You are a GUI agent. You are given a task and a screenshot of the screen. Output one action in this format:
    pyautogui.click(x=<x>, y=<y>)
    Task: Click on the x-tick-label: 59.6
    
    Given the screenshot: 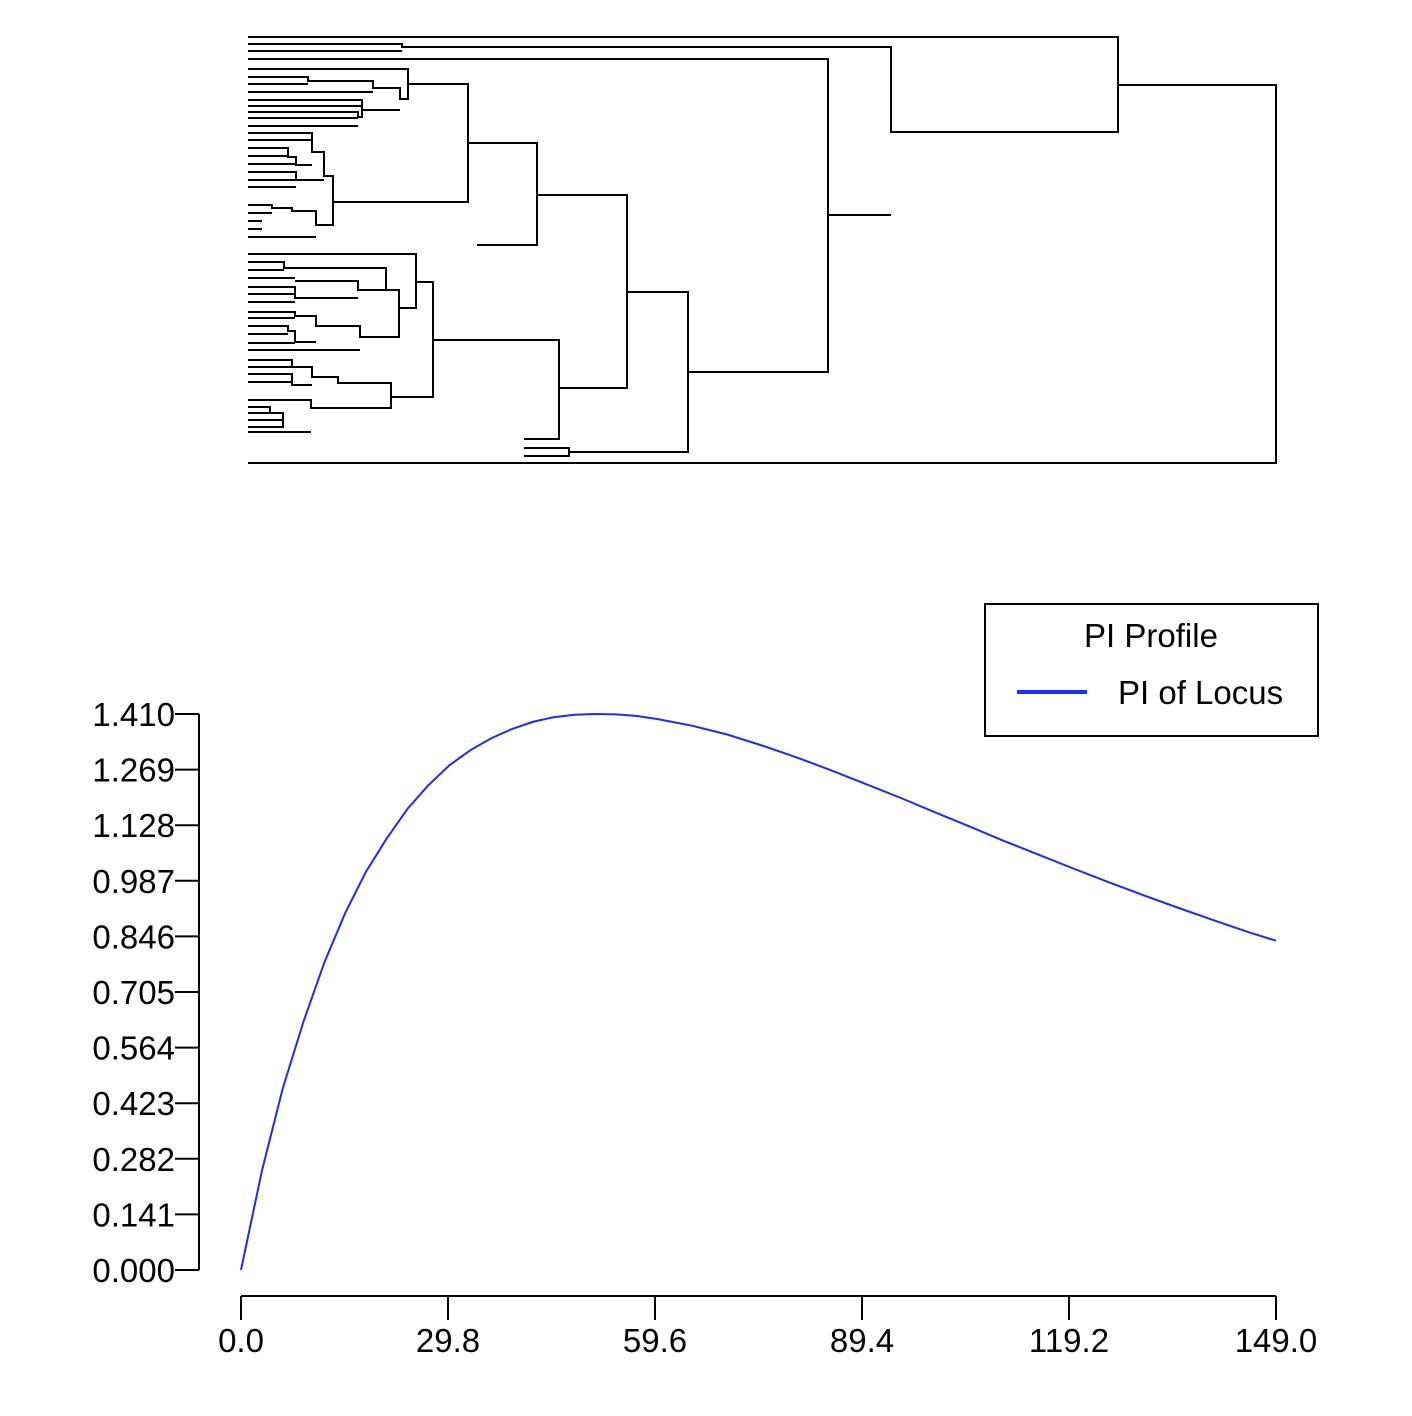 What is the action you would take?
    pyautogui.click(x=655, y=1340)
    